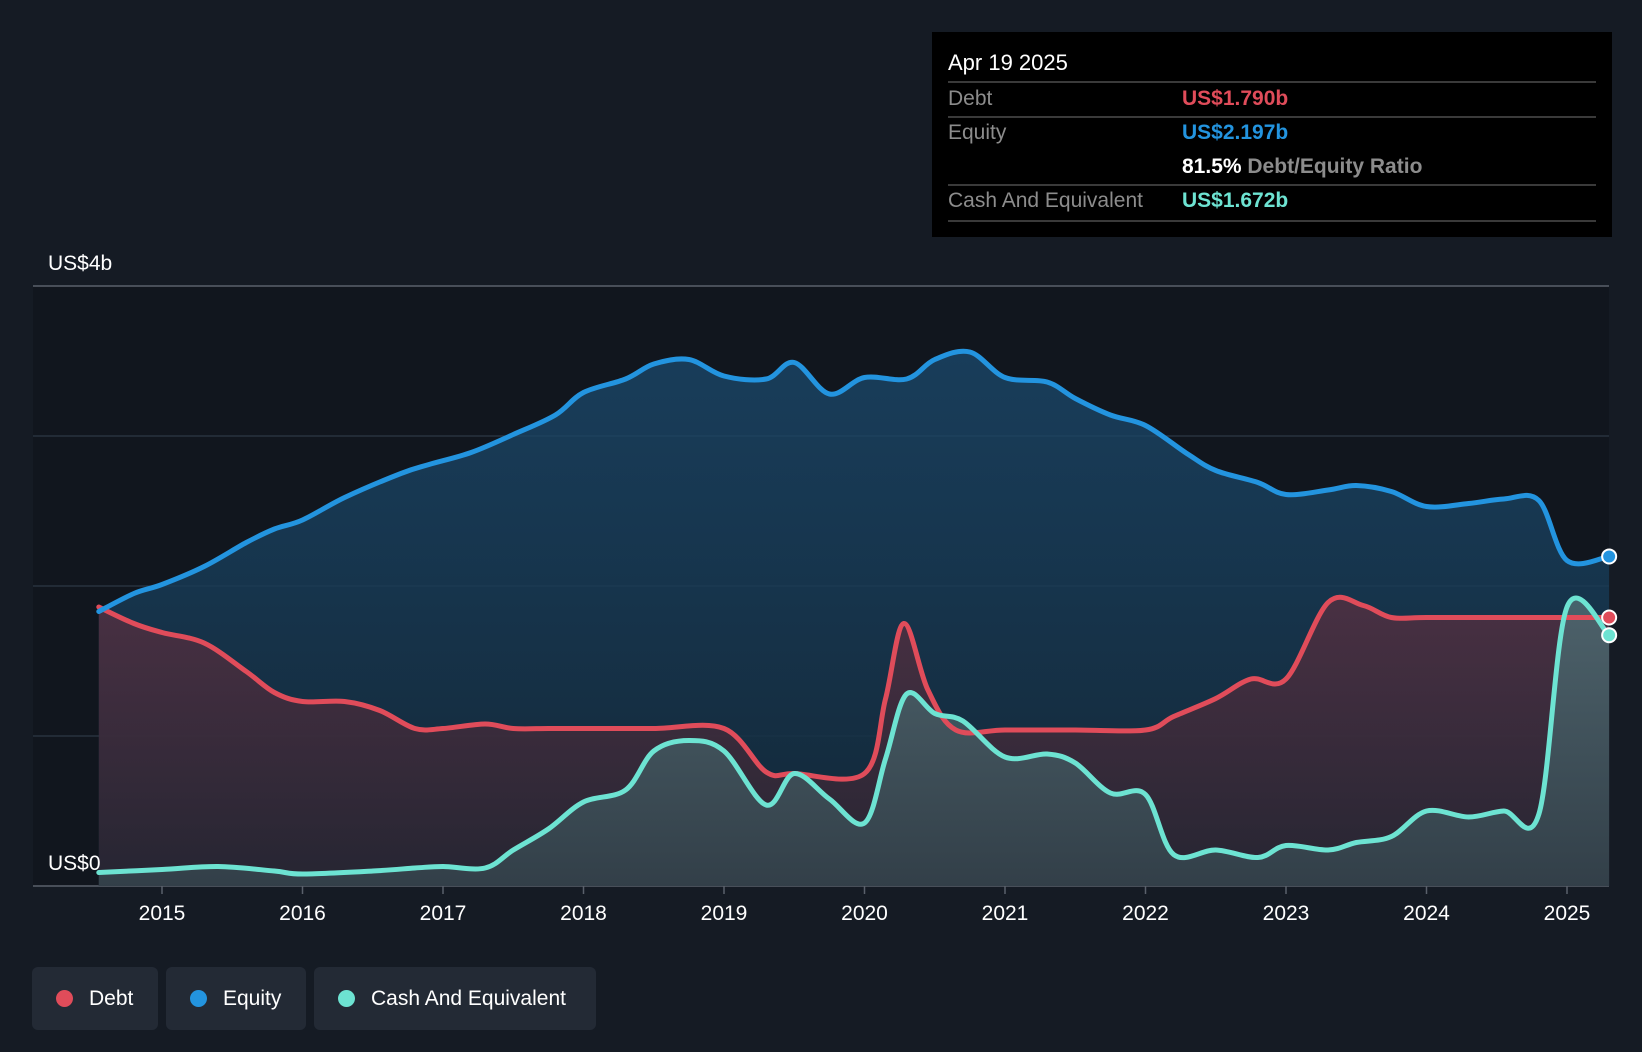 This screenshot has height=1052, width=1642. What do you see at coordinates (1005, 913) in the screenshot?
I see `x-tick-label: 2021` at bounding box center [1005, 913].